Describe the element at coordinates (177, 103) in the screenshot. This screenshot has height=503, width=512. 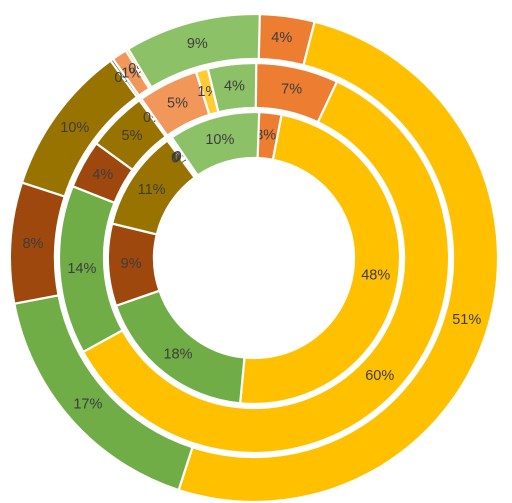
I see `data-label-middle-7: 5%` at that location.